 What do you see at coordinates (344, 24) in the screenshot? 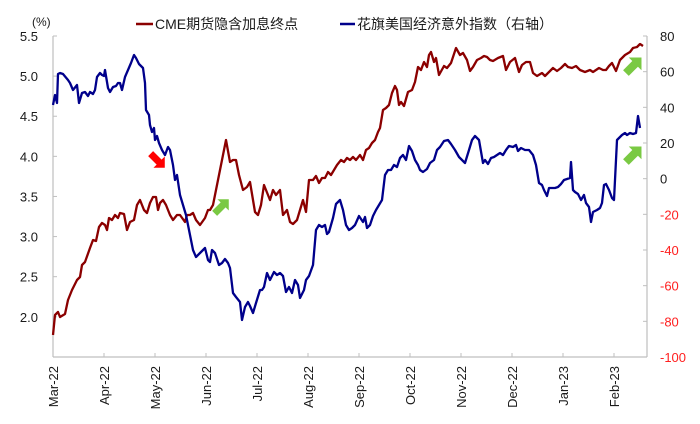
I see `legend: CME期货隐含加息终点 花旗美国经济意外指数（右轴）` at bounding box center [344, 24].